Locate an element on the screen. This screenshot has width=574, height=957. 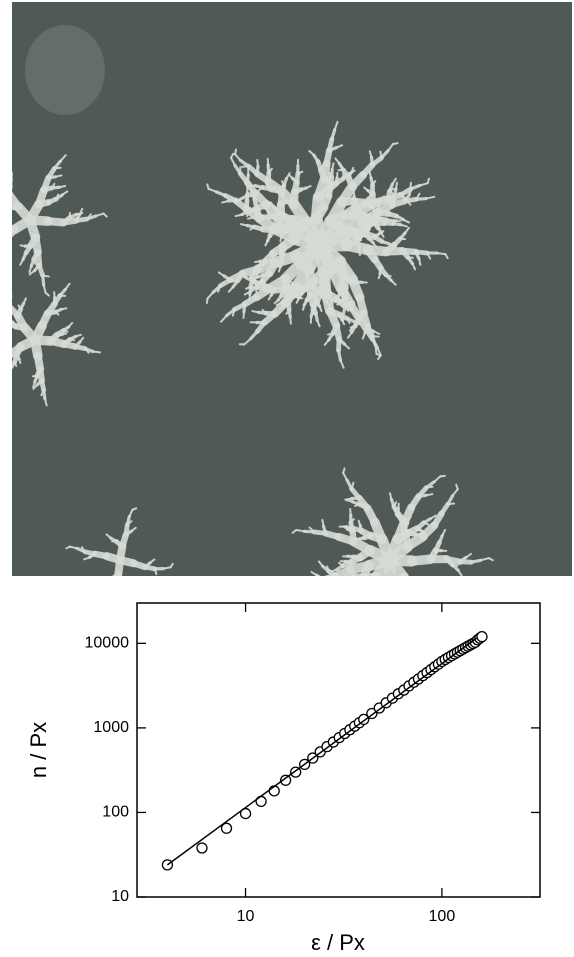
y-axis-label: n / Px is located at coordinates (38, 750).